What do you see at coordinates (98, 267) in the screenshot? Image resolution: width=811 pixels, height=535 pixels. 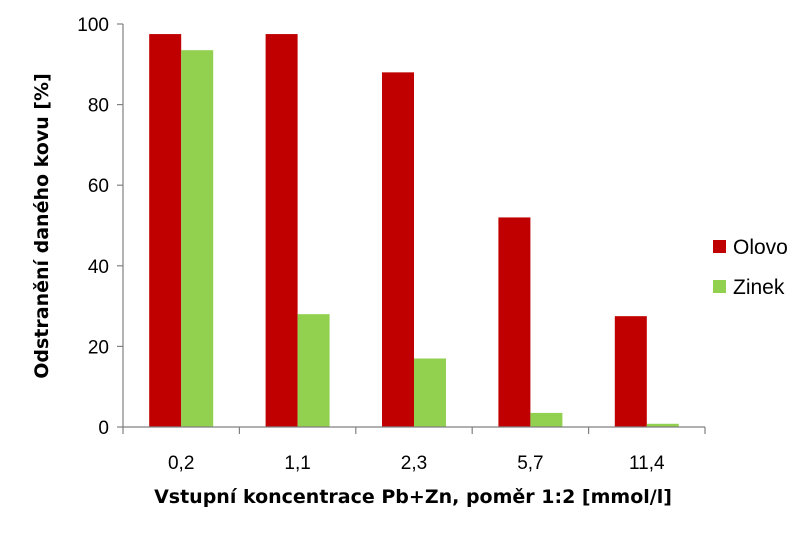 I see `y-tick-label: 40` at bounding box center [98, 267].